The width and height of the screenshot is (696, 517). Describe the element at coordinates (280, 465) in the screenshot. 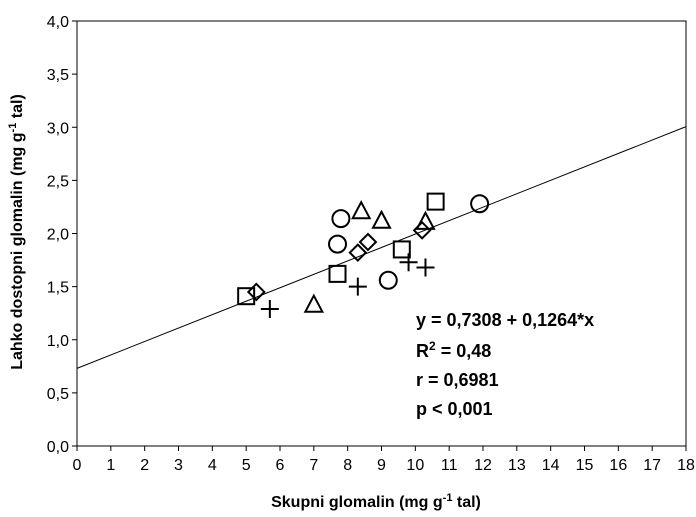

I see `x-tick-label: 6` at that location.